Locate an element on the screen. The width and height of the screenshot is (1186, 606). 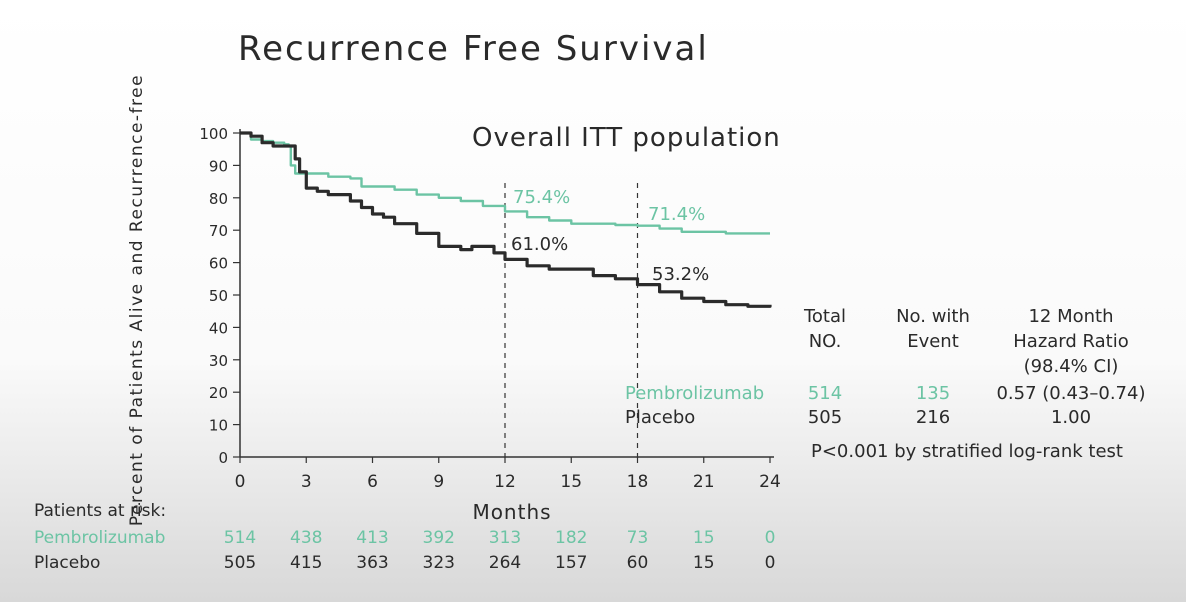
summary-header: 12 Month is located at coordinates (1070, 316).